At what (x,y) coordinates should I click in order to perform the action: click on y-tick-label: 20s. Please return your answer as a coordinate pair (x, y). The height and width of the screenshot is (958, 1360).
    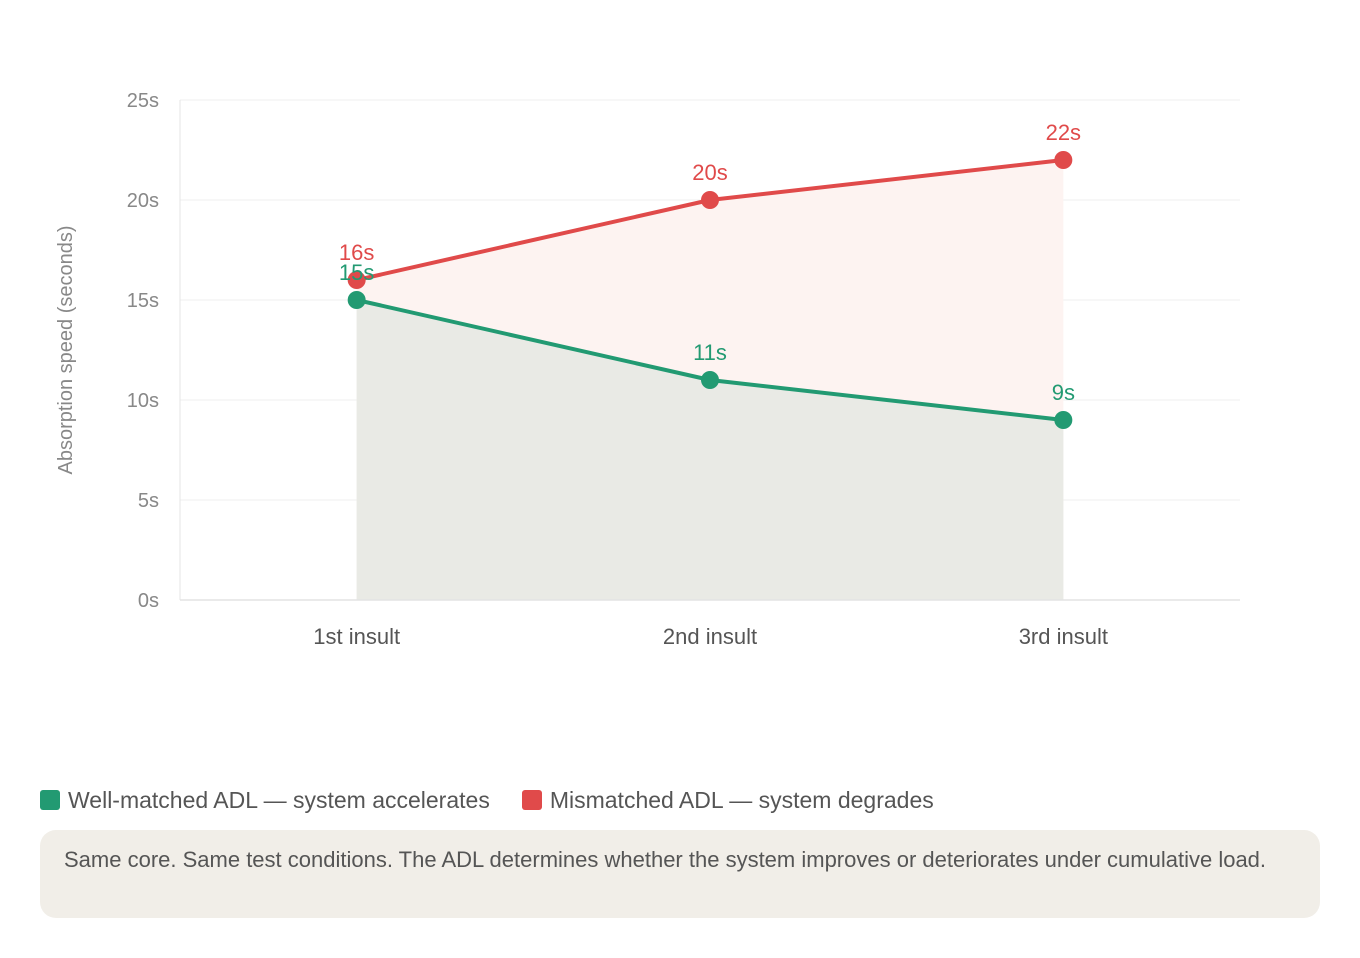
    Looking at the image, I should click on (143, 201).